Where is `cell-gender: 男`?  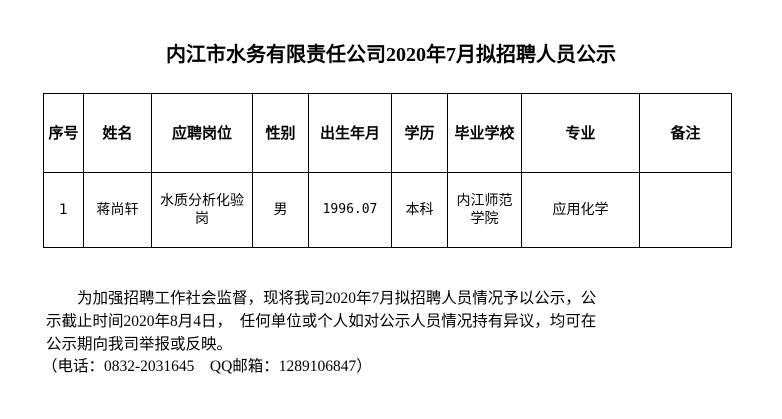 cell-gender: 男 is located at coordinates (280, 210).